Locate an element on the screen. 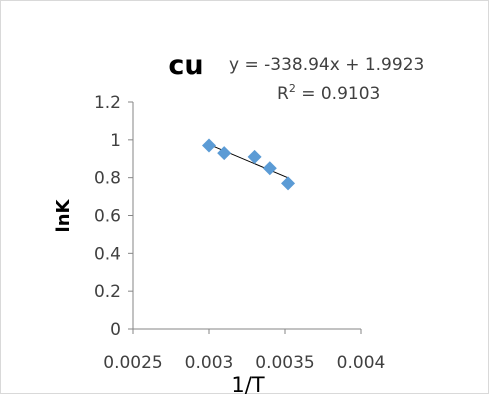 The image size is (489, 395). r-squared-power: 2 is located at coordinates (292, 88).